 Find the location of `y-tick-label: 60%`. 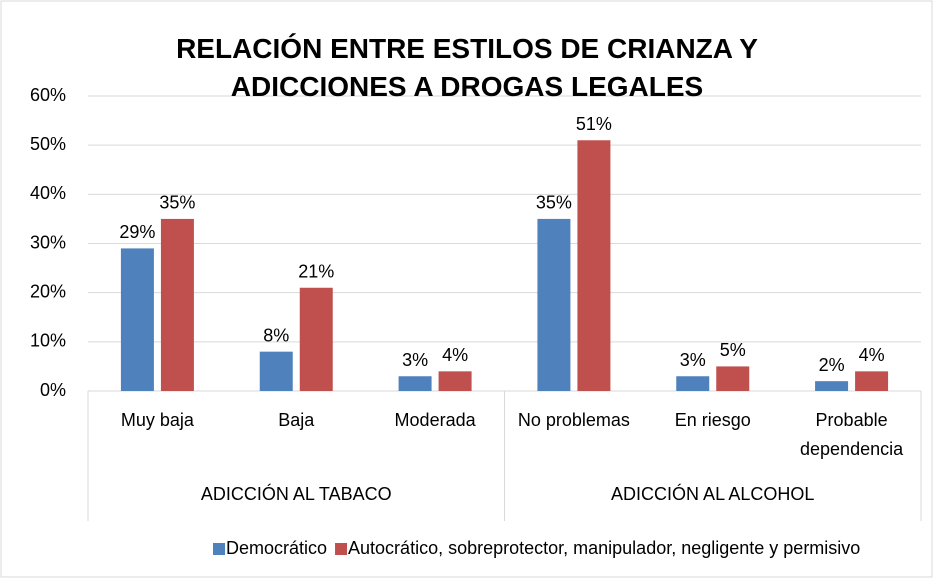

y-tick-label: 60% is located at coordinates (48, 95).